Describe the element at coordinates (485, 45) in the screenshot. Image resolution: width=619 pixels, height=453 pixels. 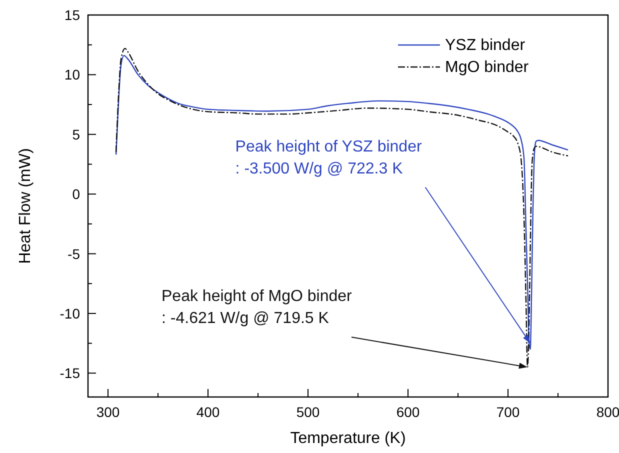
I see `legend-label: YSZ binder` at that location.